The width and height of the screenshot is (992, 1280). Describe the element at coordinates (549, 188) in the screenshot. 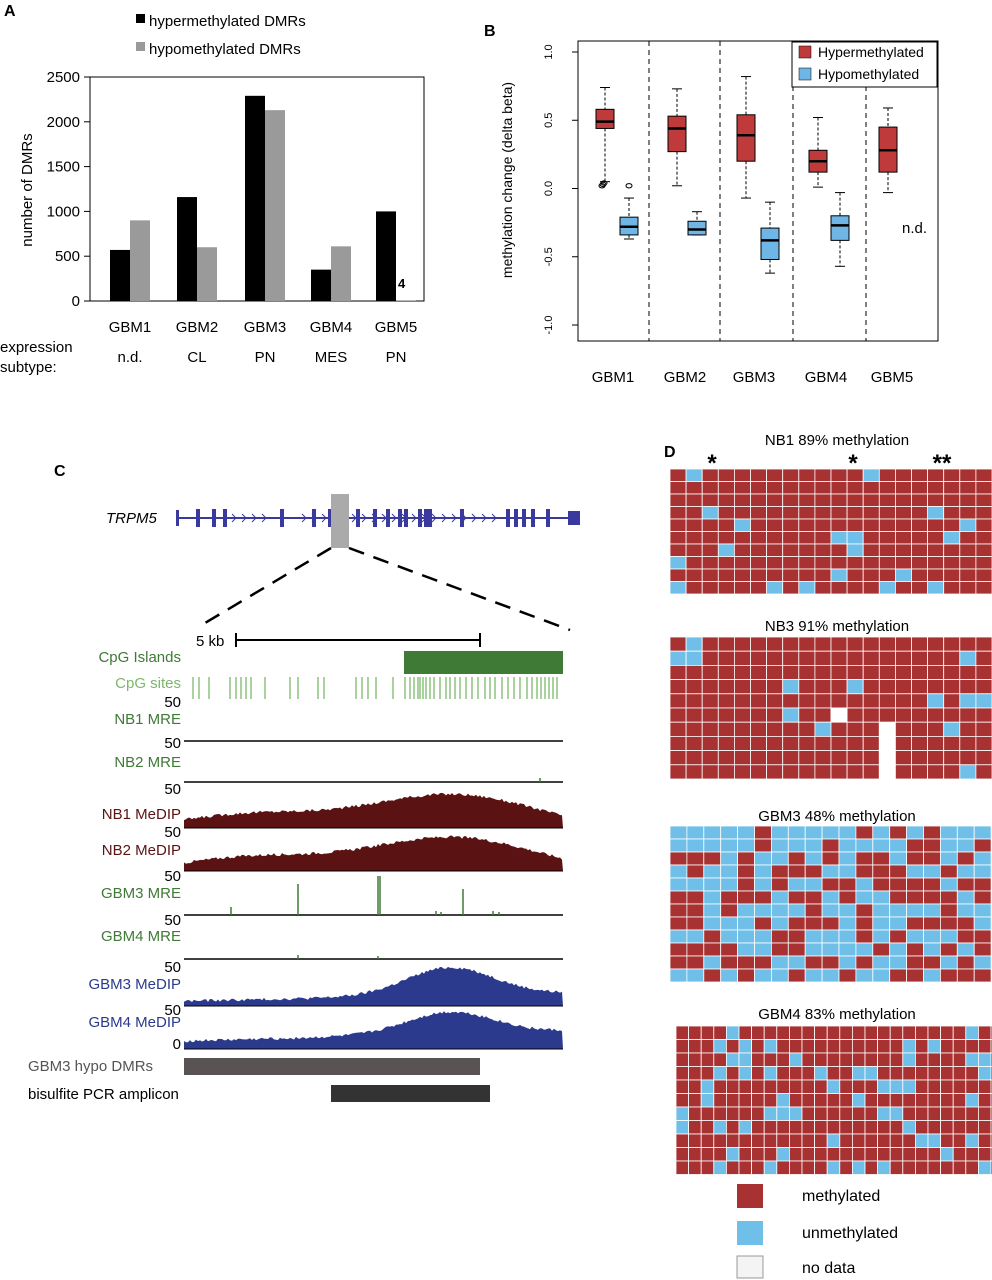

I see `b-y-tick-label: 0.0` at that location.